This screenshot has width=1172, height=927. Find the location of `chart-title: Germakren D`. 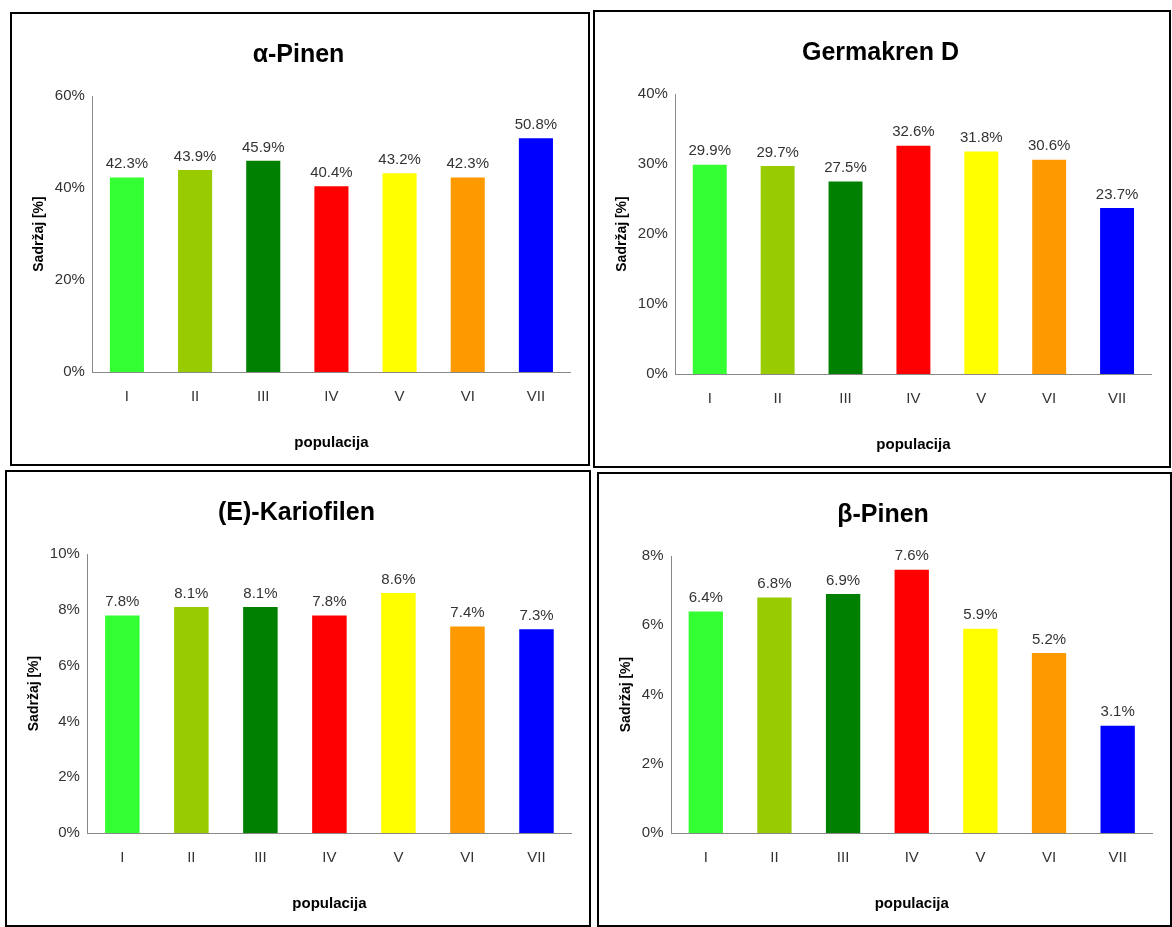

chart-title: Germakren D is located at coordinates (880, 50).